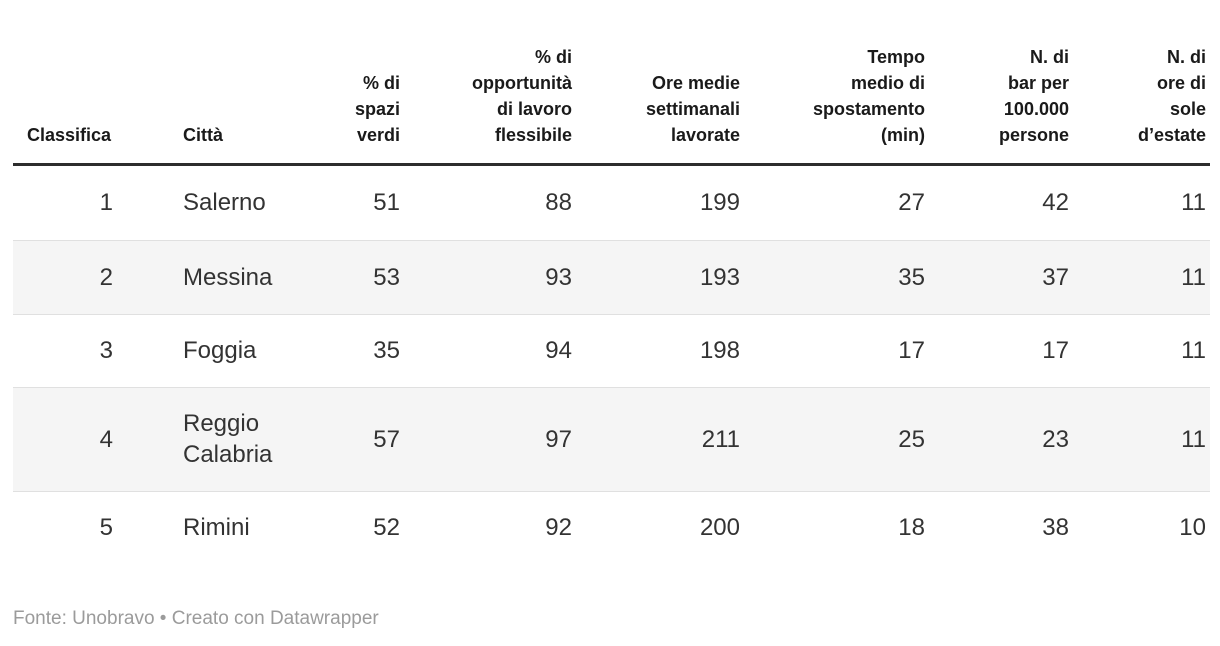 The width and height of the screenshot is (1220, 646). What do you see at coordinates (911, 528) in the screenshot?
I see `value-cell: 18` at bounding box center [911, 528].